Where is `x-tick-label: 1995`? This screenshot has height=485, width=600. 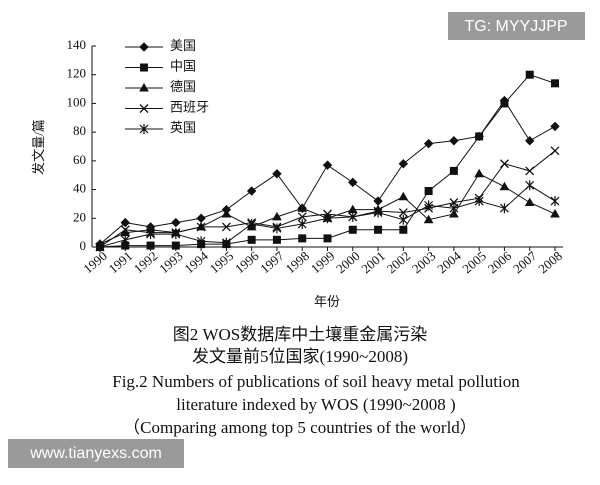 x-tick-label: 1995 is located at coordinates (222, 262).